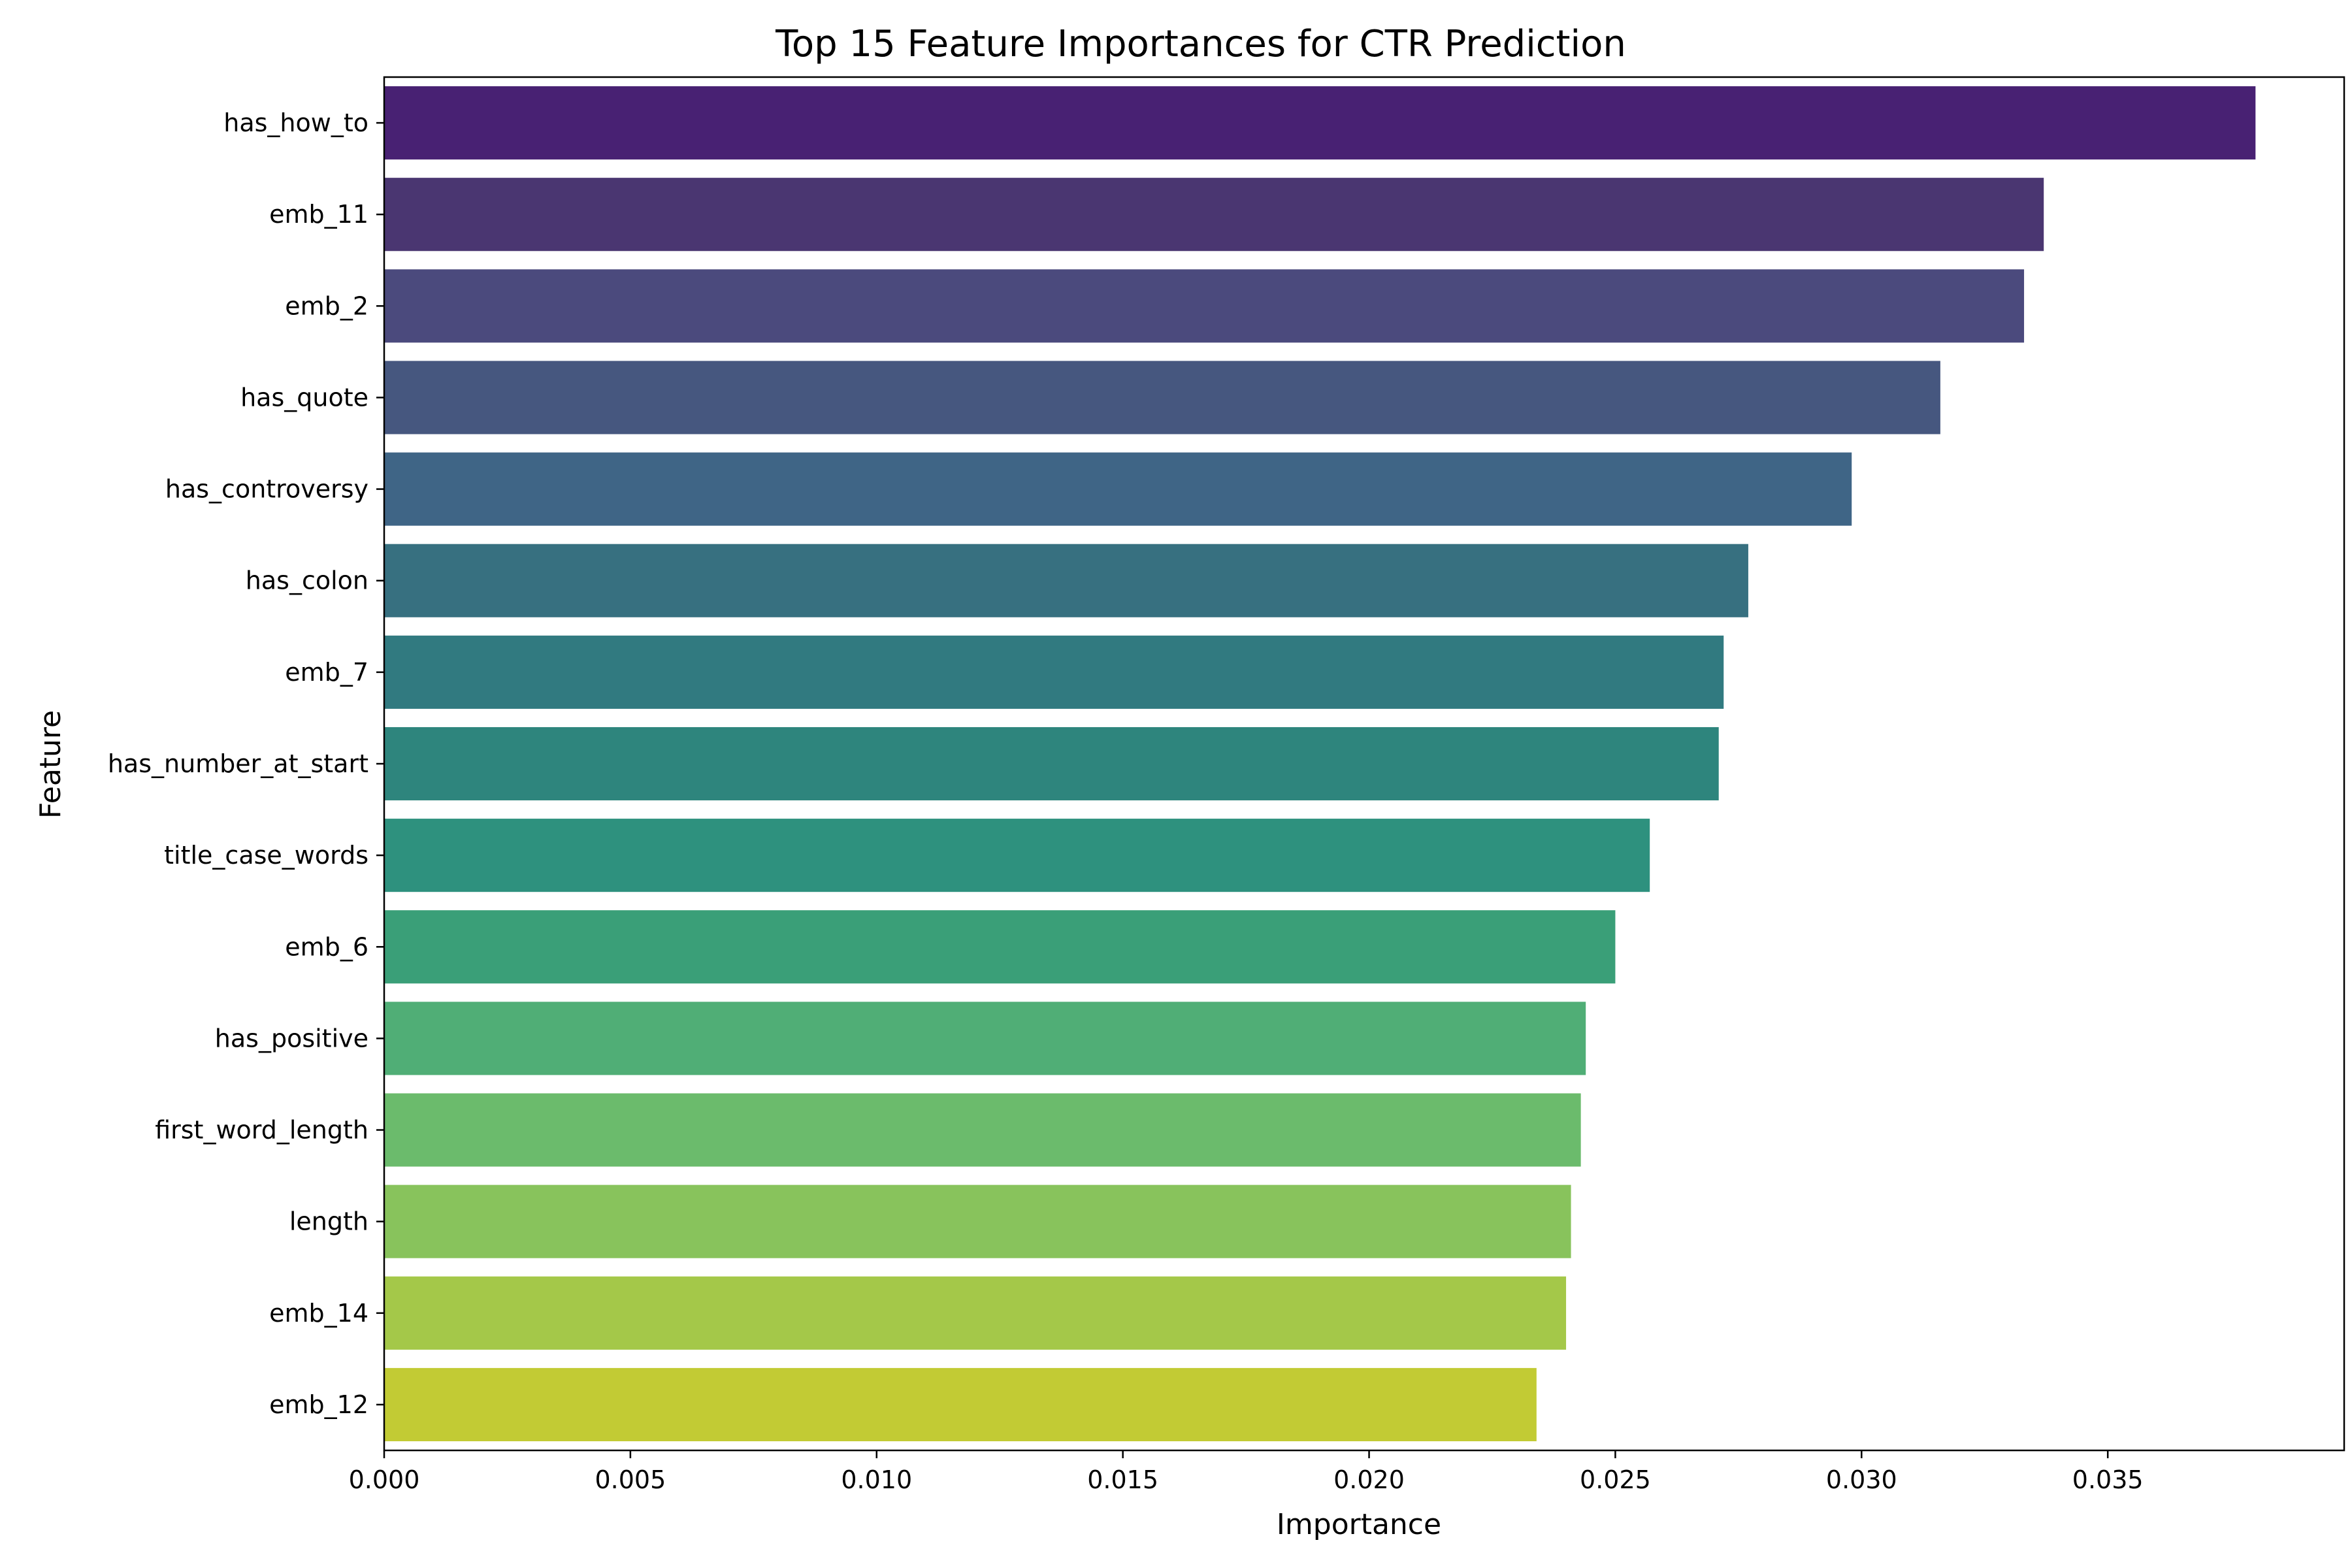  What do you see at coordinates (295, 122) in the screenshot?
I see `y-tick-label: has_how_to` at bounding box center [295, 122].